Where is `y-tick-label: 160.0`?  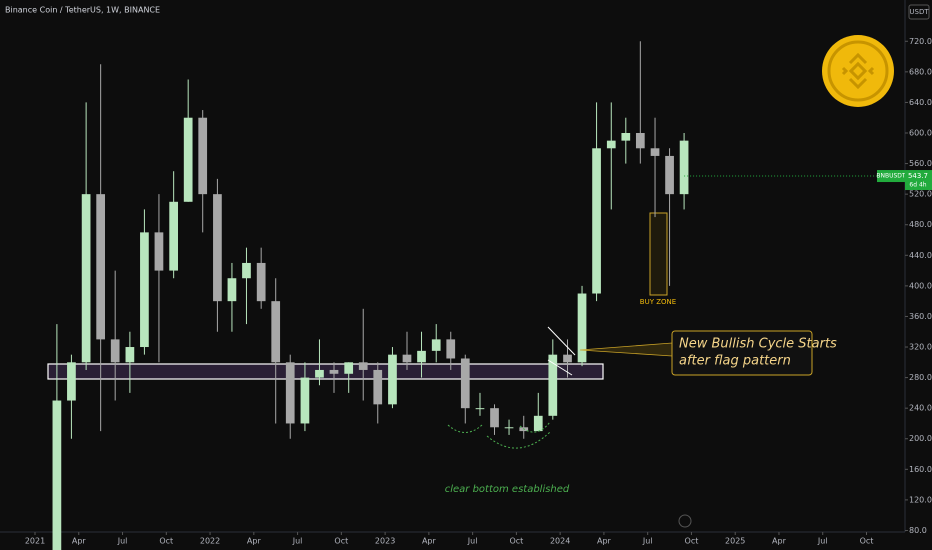
y-tick-label: 160.0 is located at coordinates (920, 469).